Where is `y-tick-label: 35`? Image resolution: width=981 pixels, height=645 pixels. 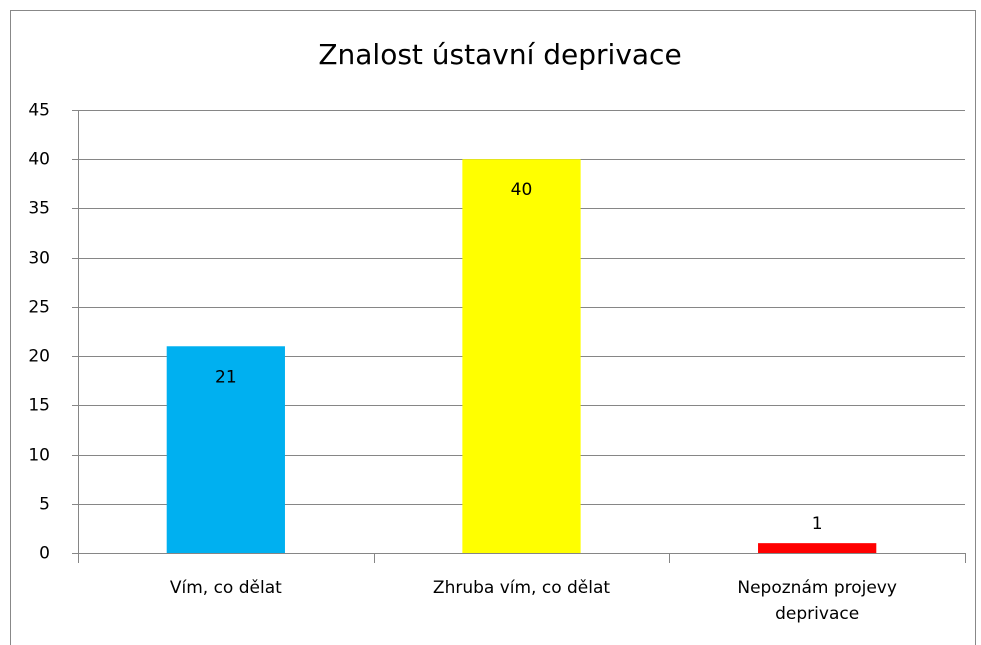 y-tick-label: 35 is located at coordinates (39, 209).